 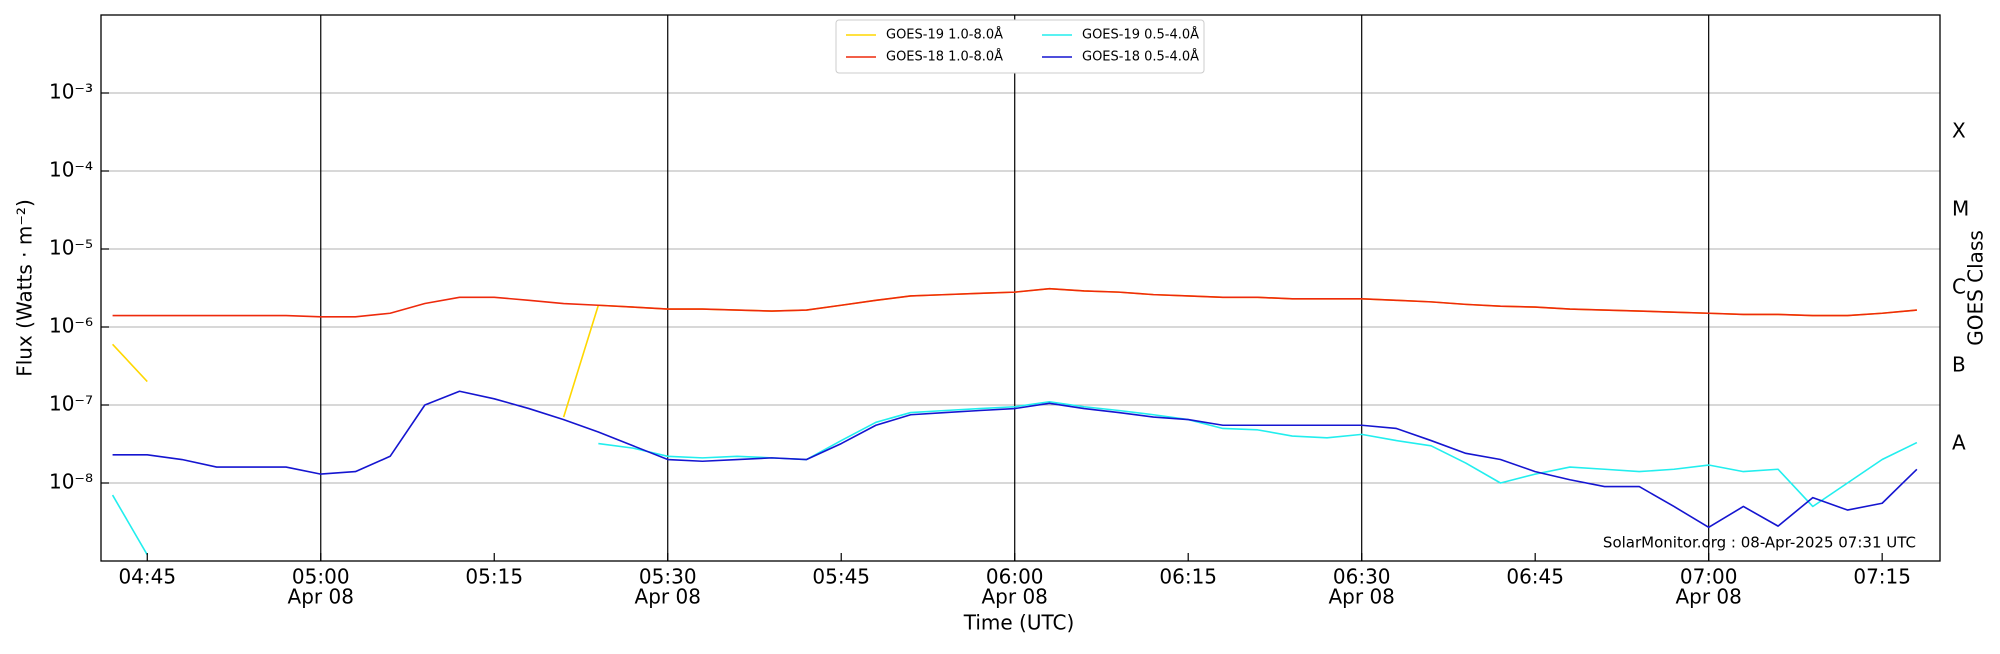 I want to click on x-tick-label: 05:00, so click(x=321, y=577).